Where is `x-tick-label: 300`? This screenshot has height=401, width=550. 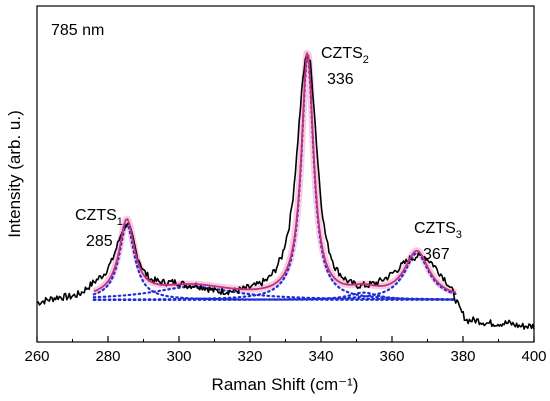 x-tick-label: 300 is located at coordinates (178, 356).